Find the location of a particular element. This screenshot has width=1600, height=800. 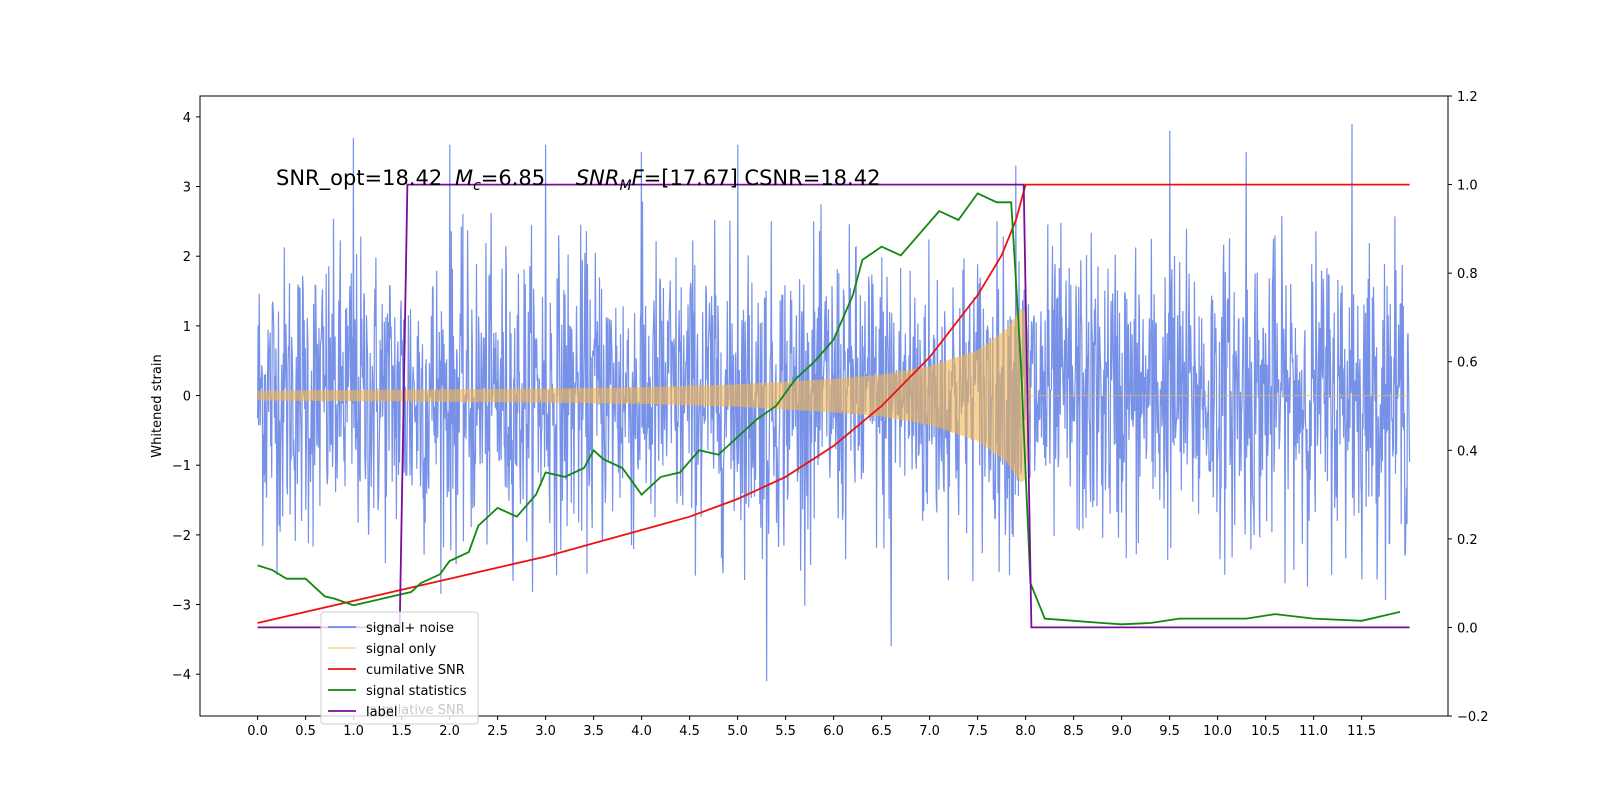

legend-box is located at coordinates (399, 668).